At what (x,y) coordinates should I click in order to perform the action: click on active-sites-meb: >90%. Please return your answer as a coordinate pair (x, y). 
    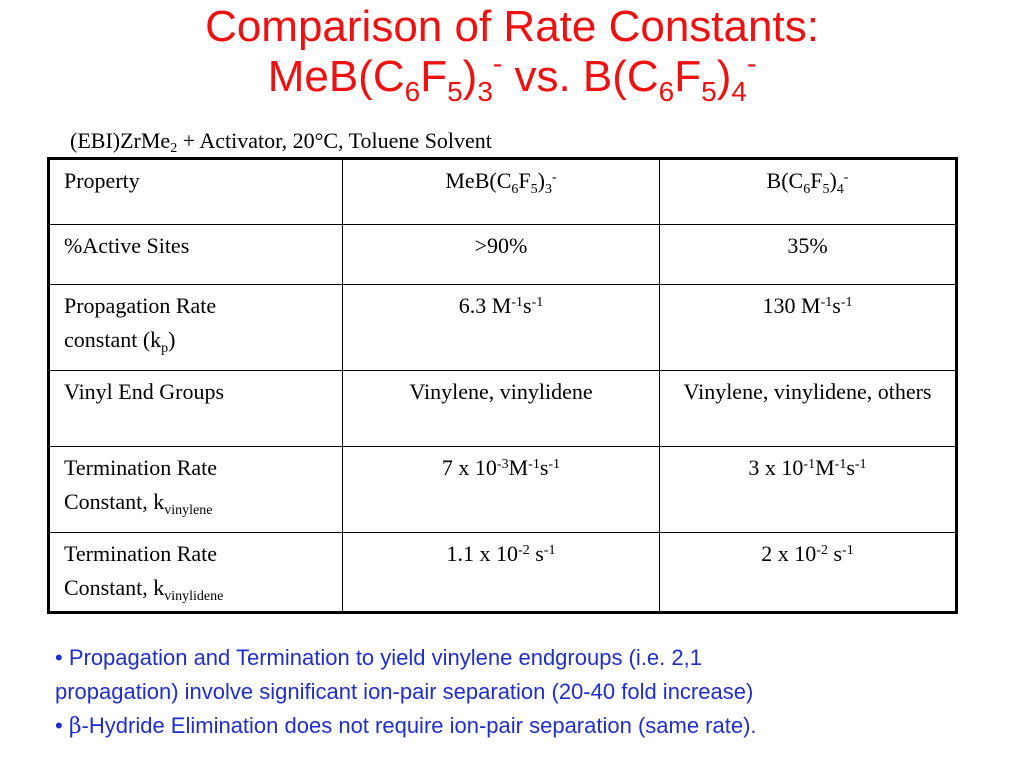
    Looking at the image, I should click on (501, 254).